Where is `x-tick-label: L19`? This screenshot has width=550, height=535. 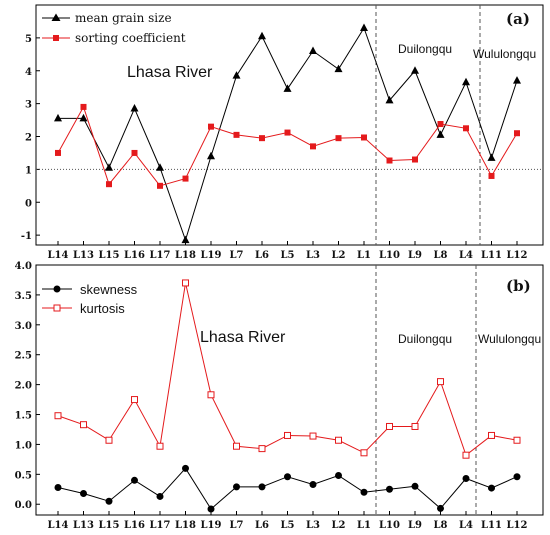 x-tick-label: L19 is located at coordinates (211, 255).